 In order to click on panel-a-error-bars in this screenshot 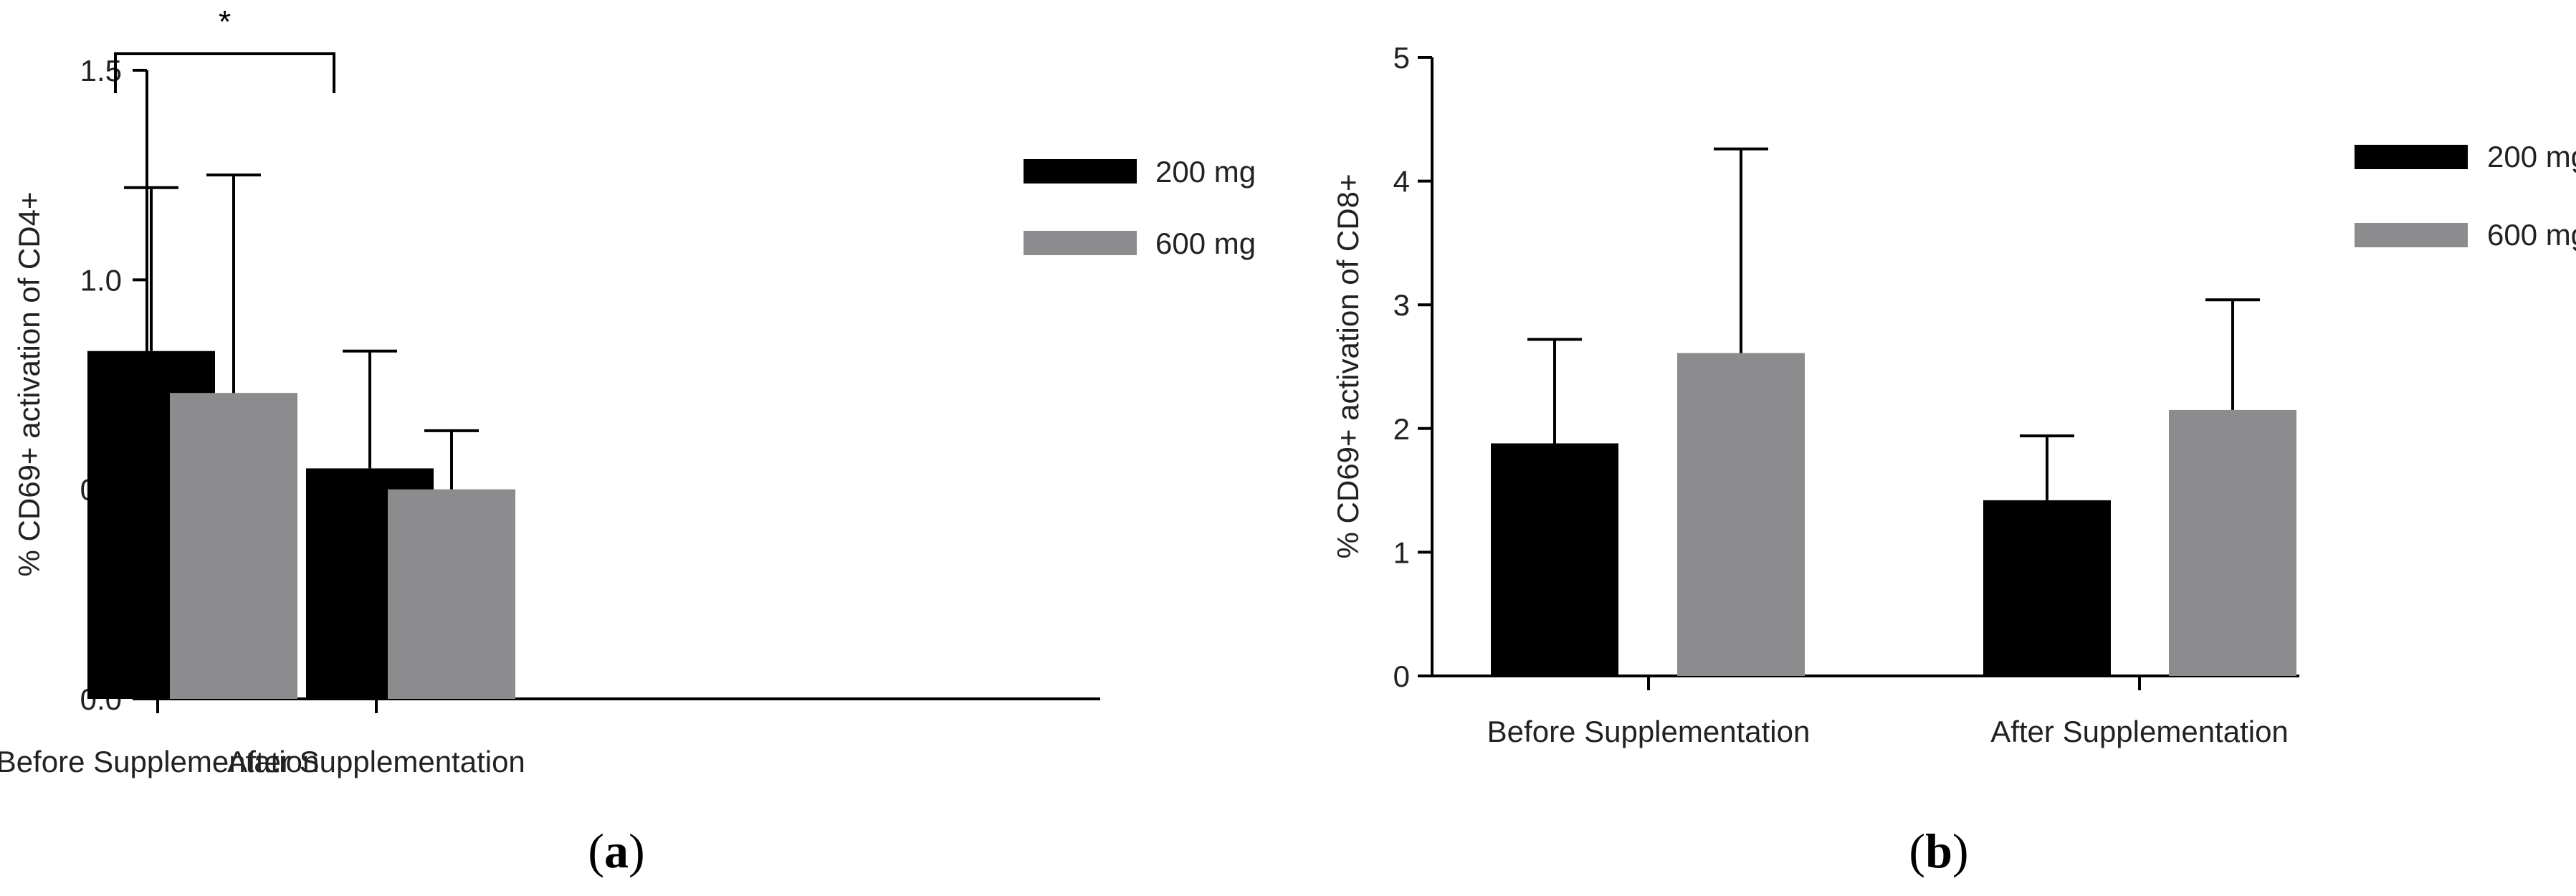, I will do `click(301, 331)`.